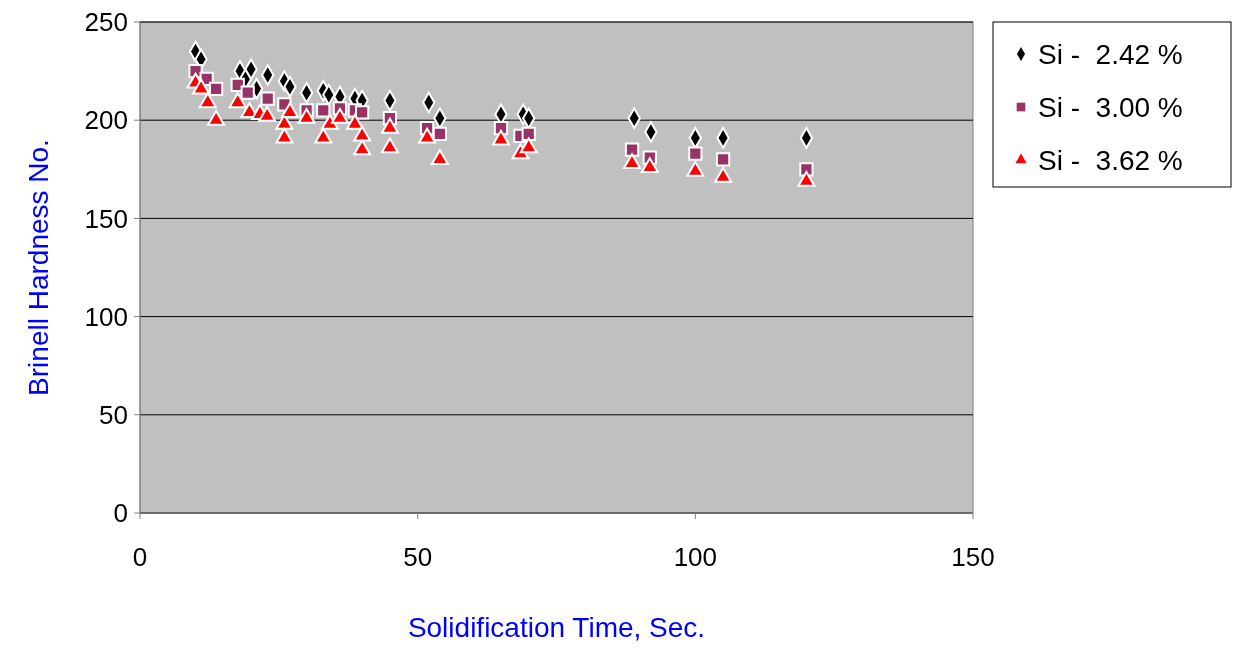 This screenshot has width=1238, height=651. What do you see at coordinates (113, 414) in the screenshot?
I see `y-tick-label: 50` at bounding box center [113, 414].